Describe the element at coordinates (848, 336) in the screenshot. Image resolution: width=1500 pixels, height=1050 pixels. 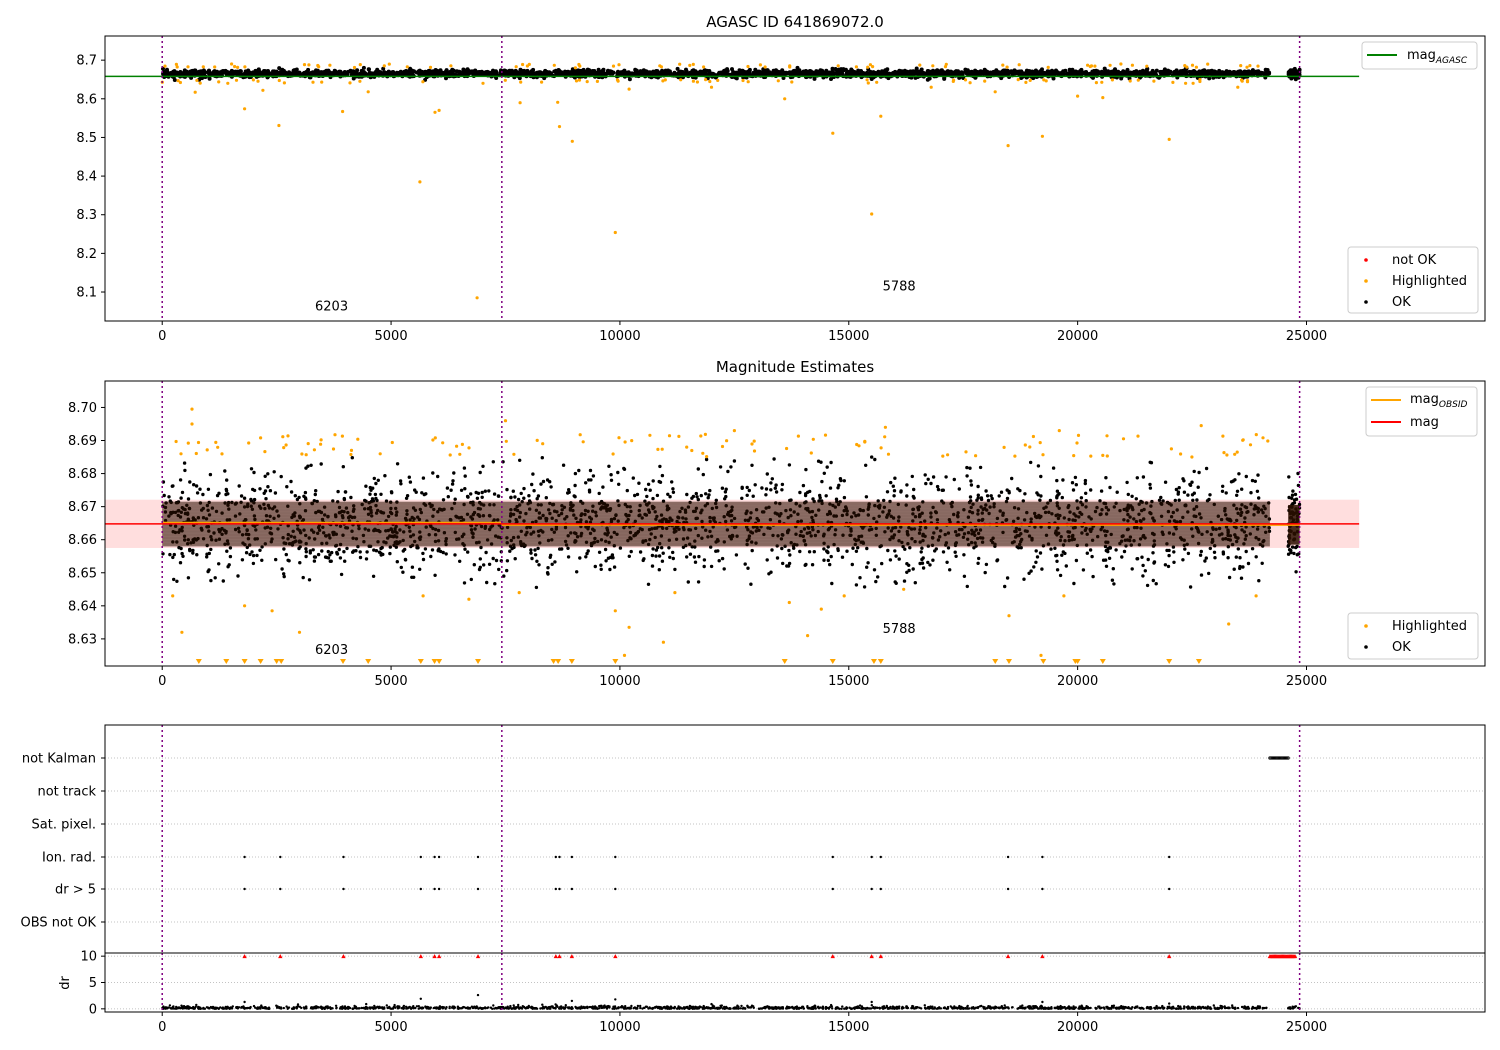
I see `x-tick-label: 15000` at that location.